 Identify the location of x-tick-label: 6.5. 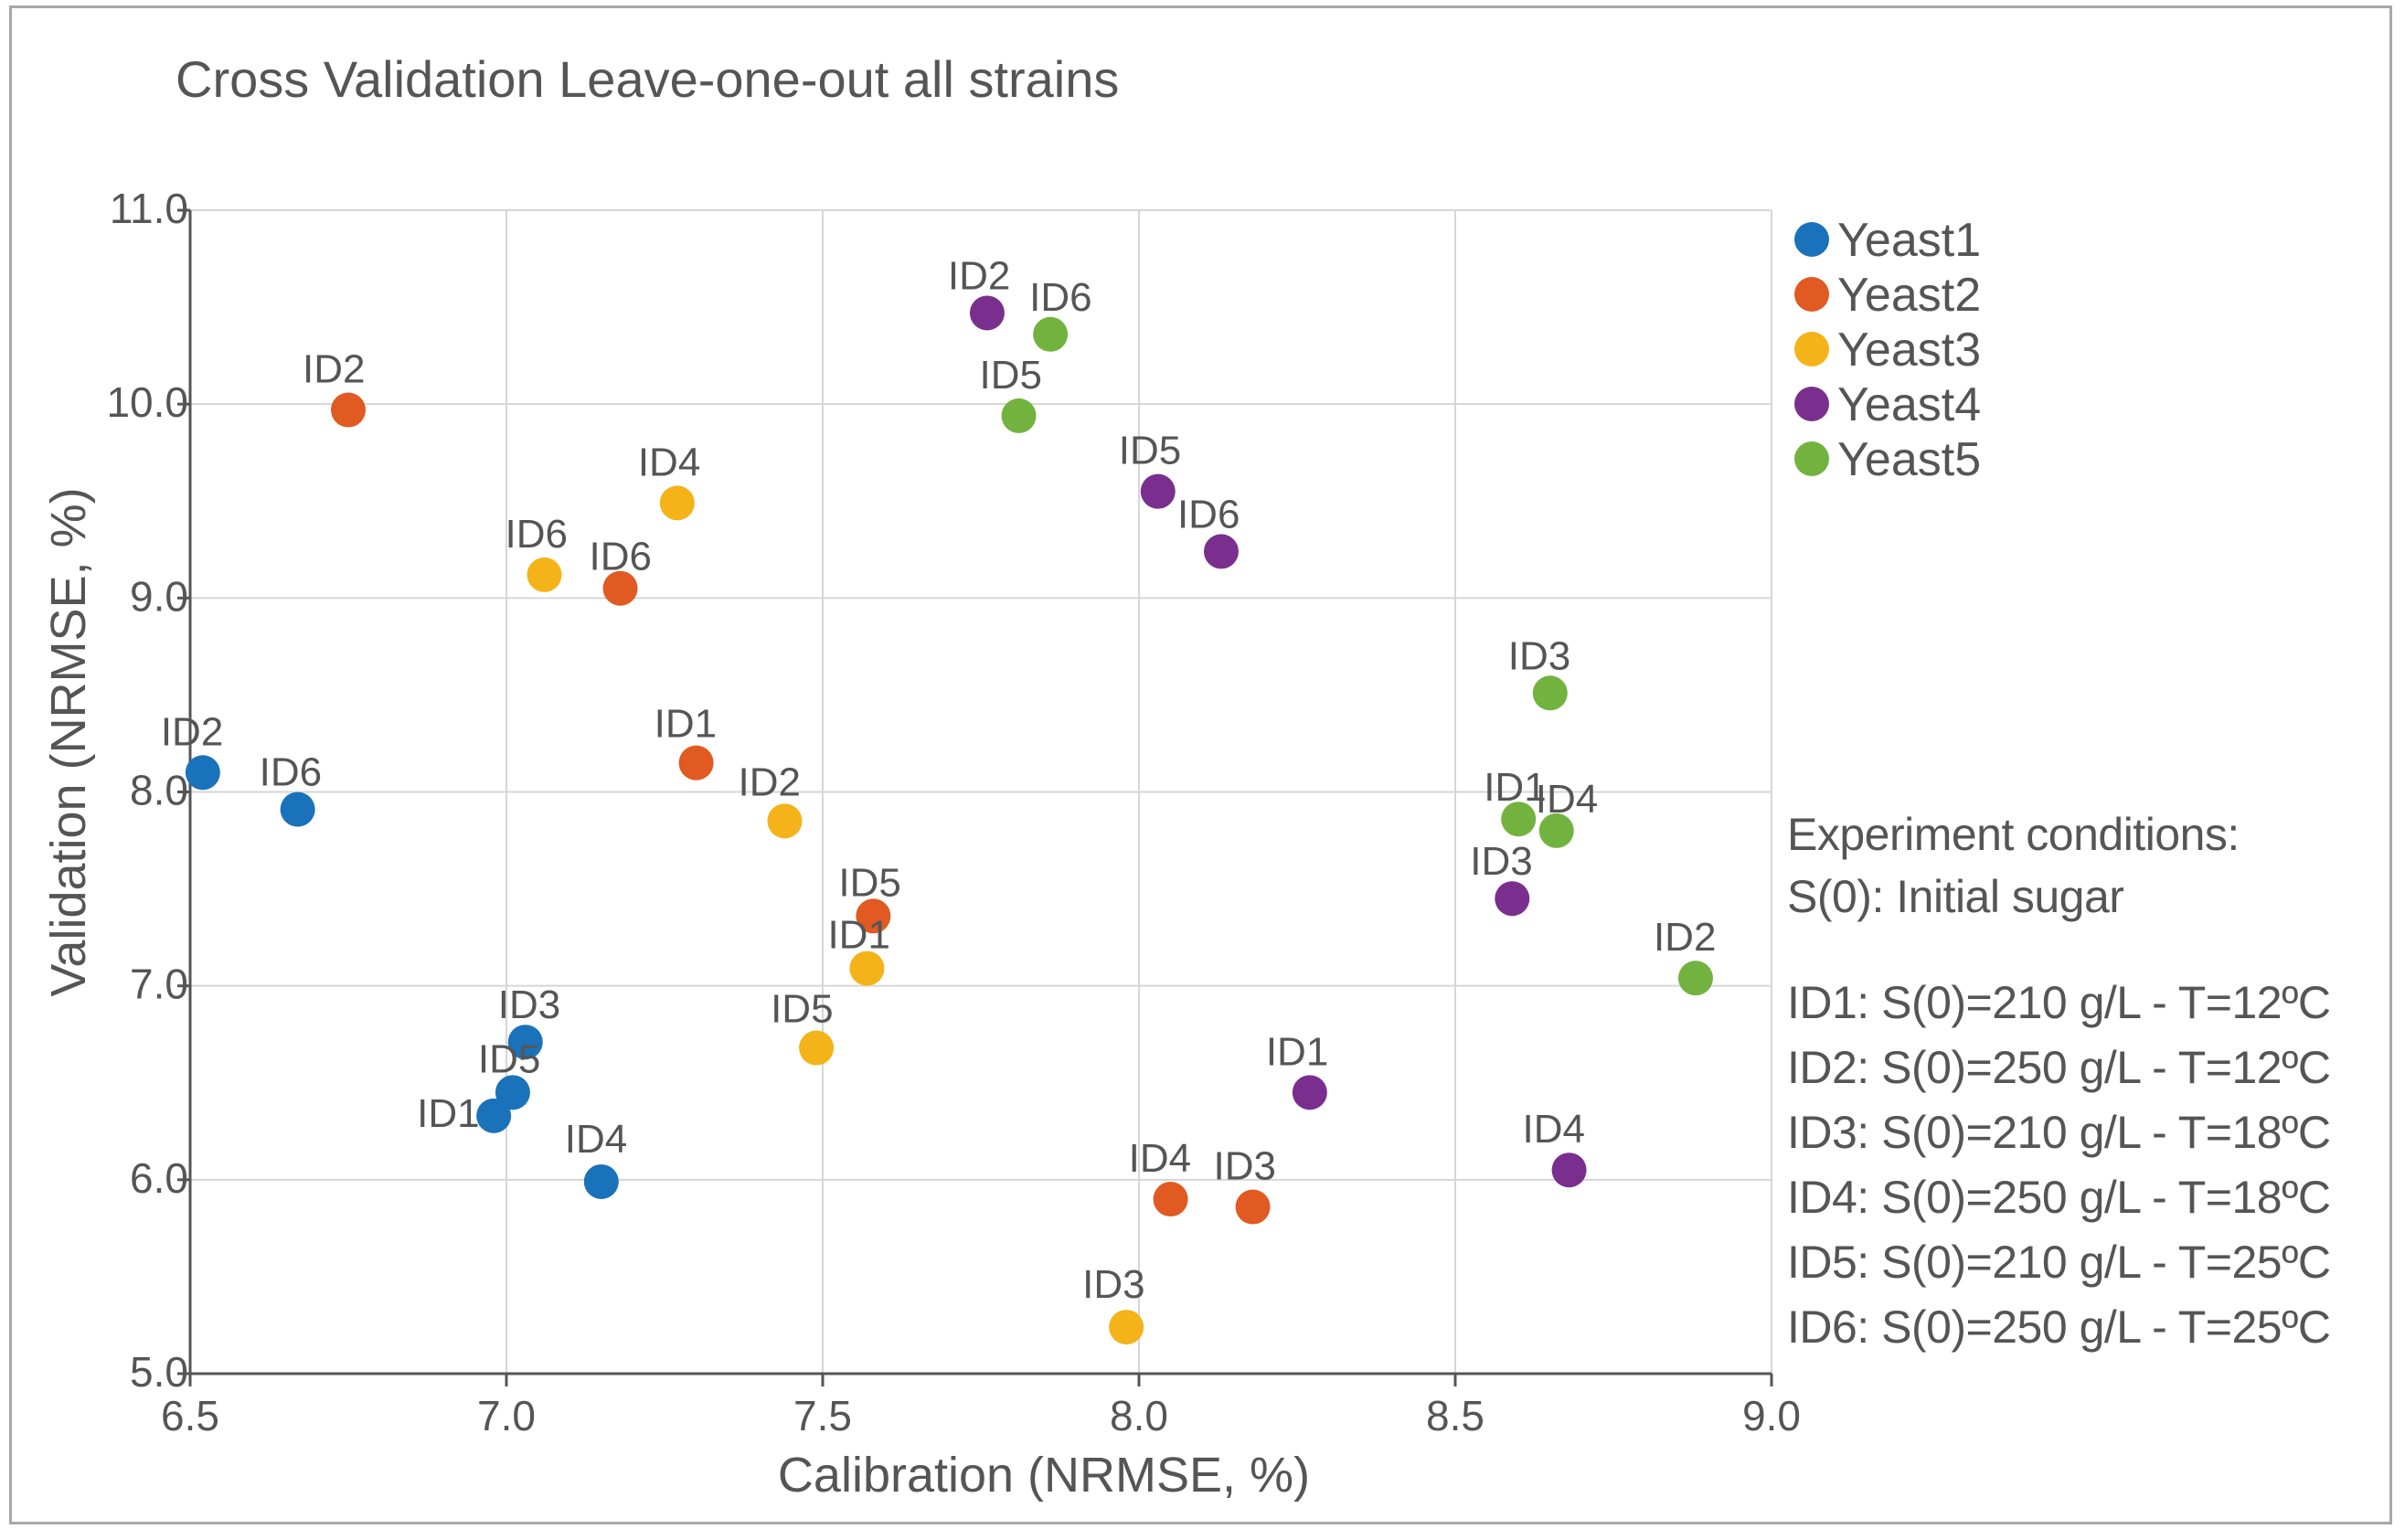
(190, 1415).